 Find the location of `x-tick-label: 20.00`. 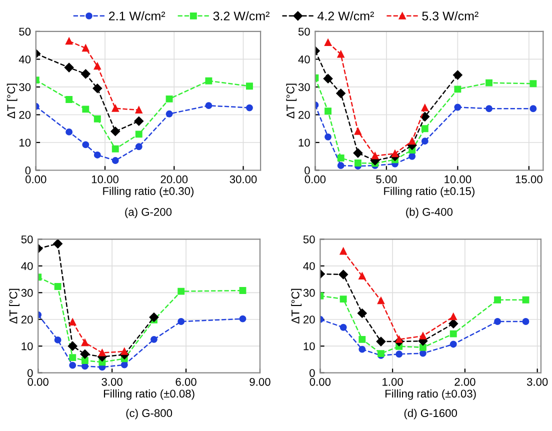

x-tick-label: 20.00 is located at coordinates (174, 179).